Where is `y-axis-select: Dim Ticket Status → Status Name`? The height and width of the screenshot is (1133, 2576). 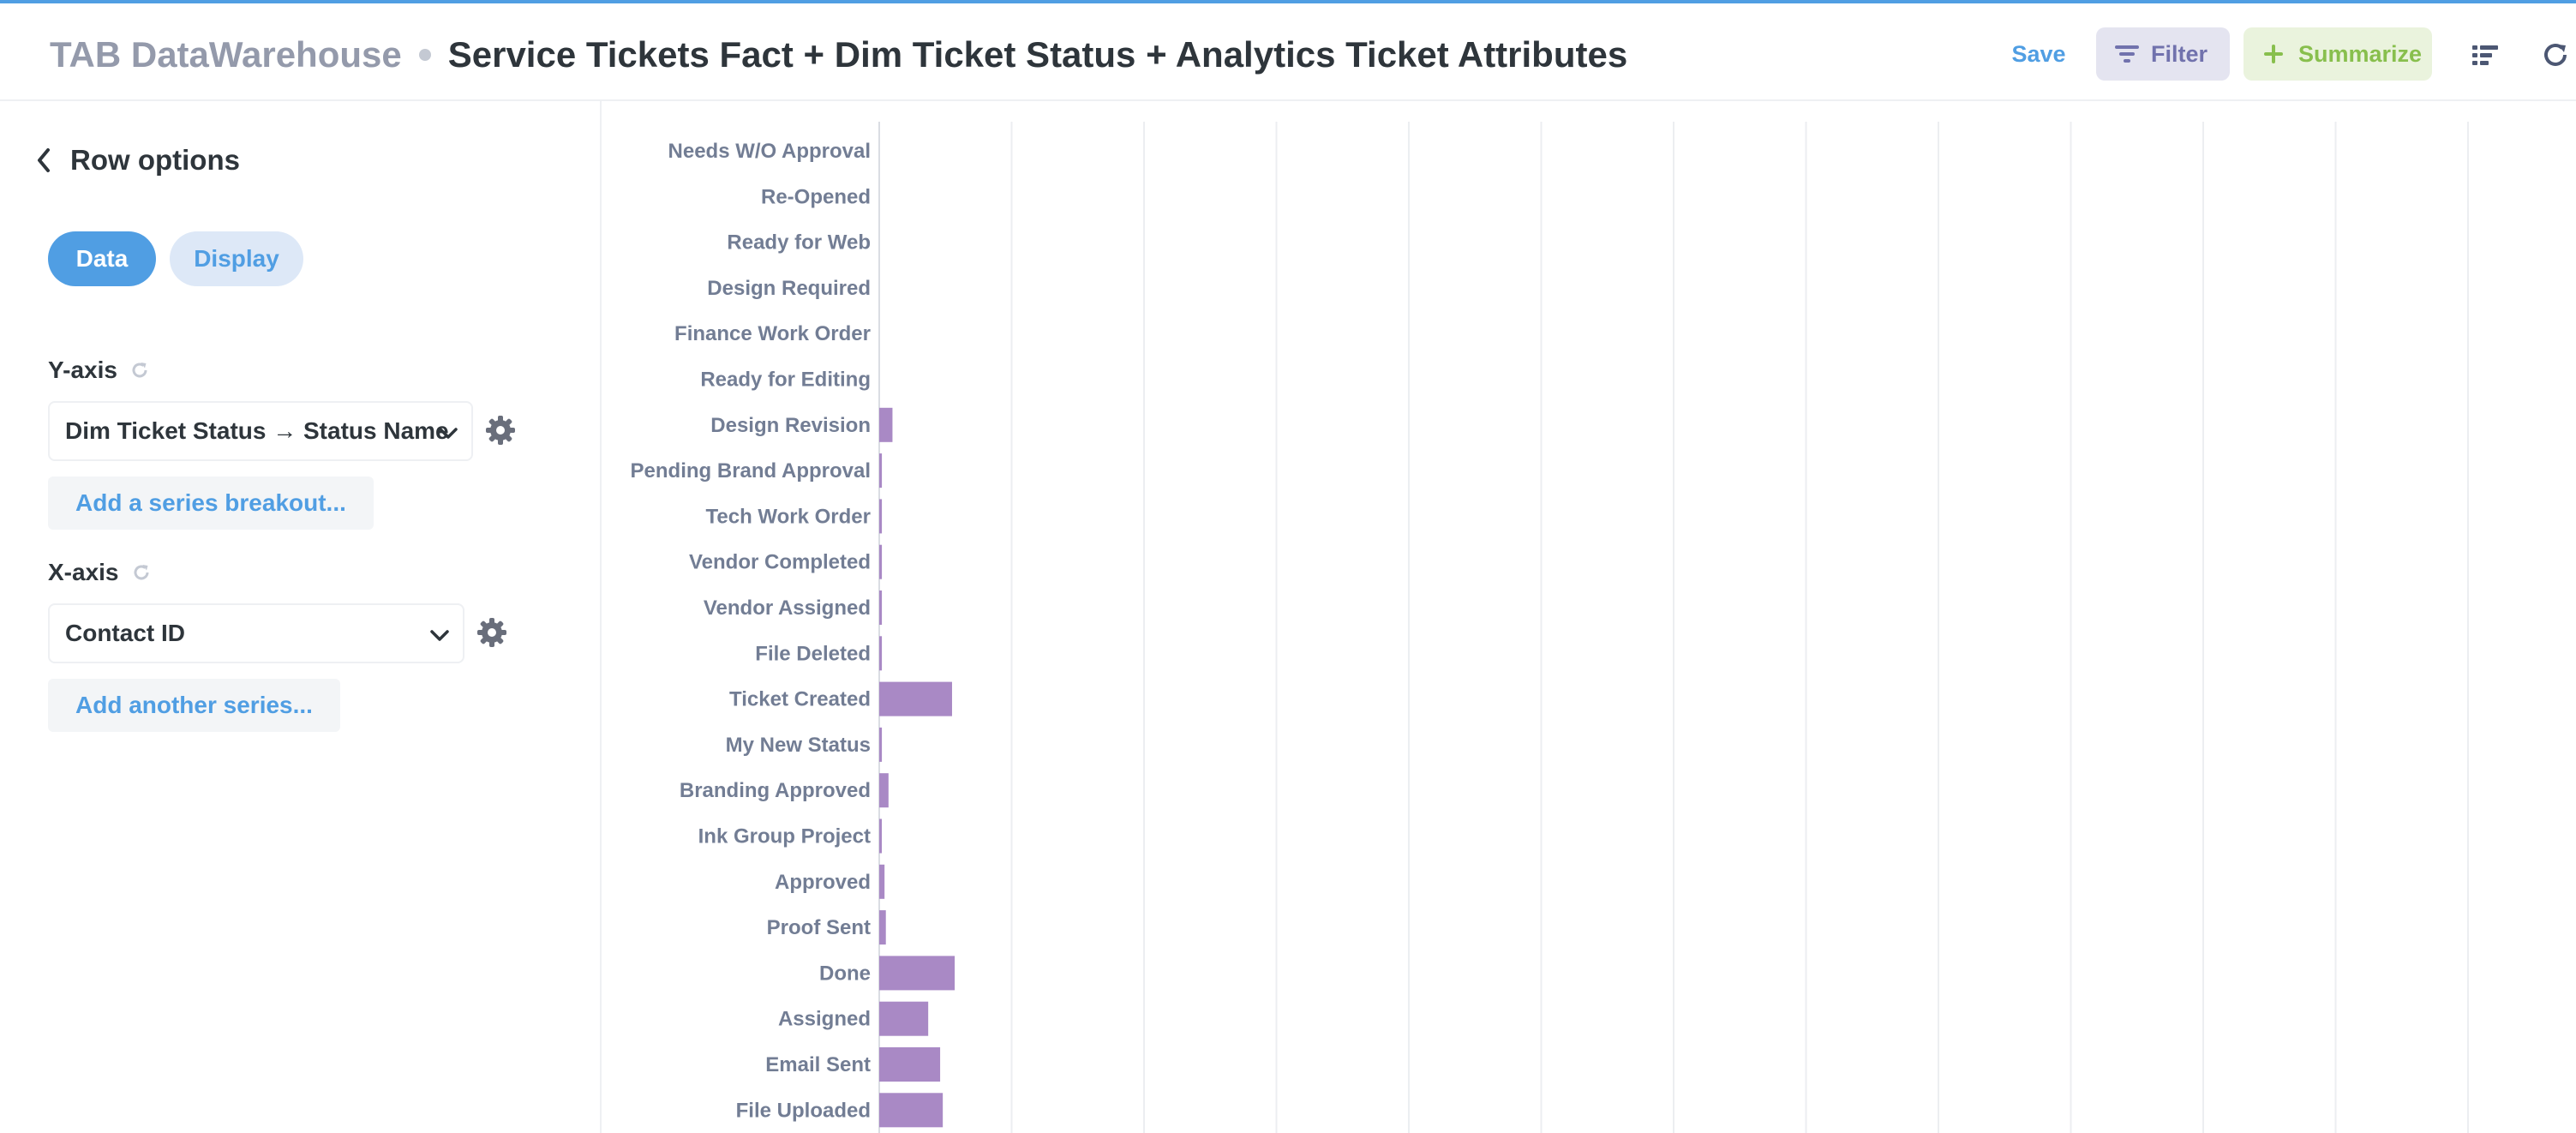 y-axis-select: Dim Ticket Status → Status Name is located at coordinates (260, 431).